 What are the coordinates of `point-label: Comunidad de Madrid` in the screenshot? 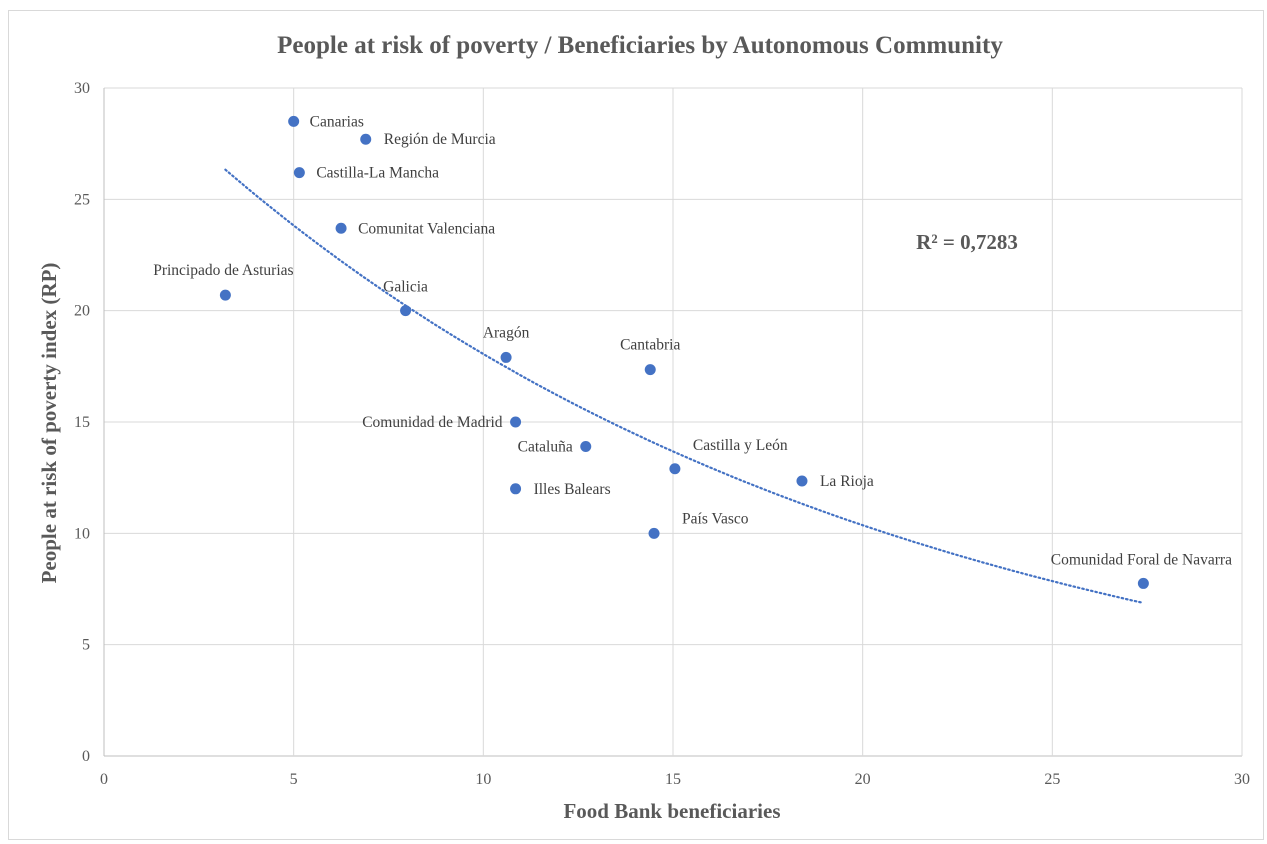 It's located at (432, 422).